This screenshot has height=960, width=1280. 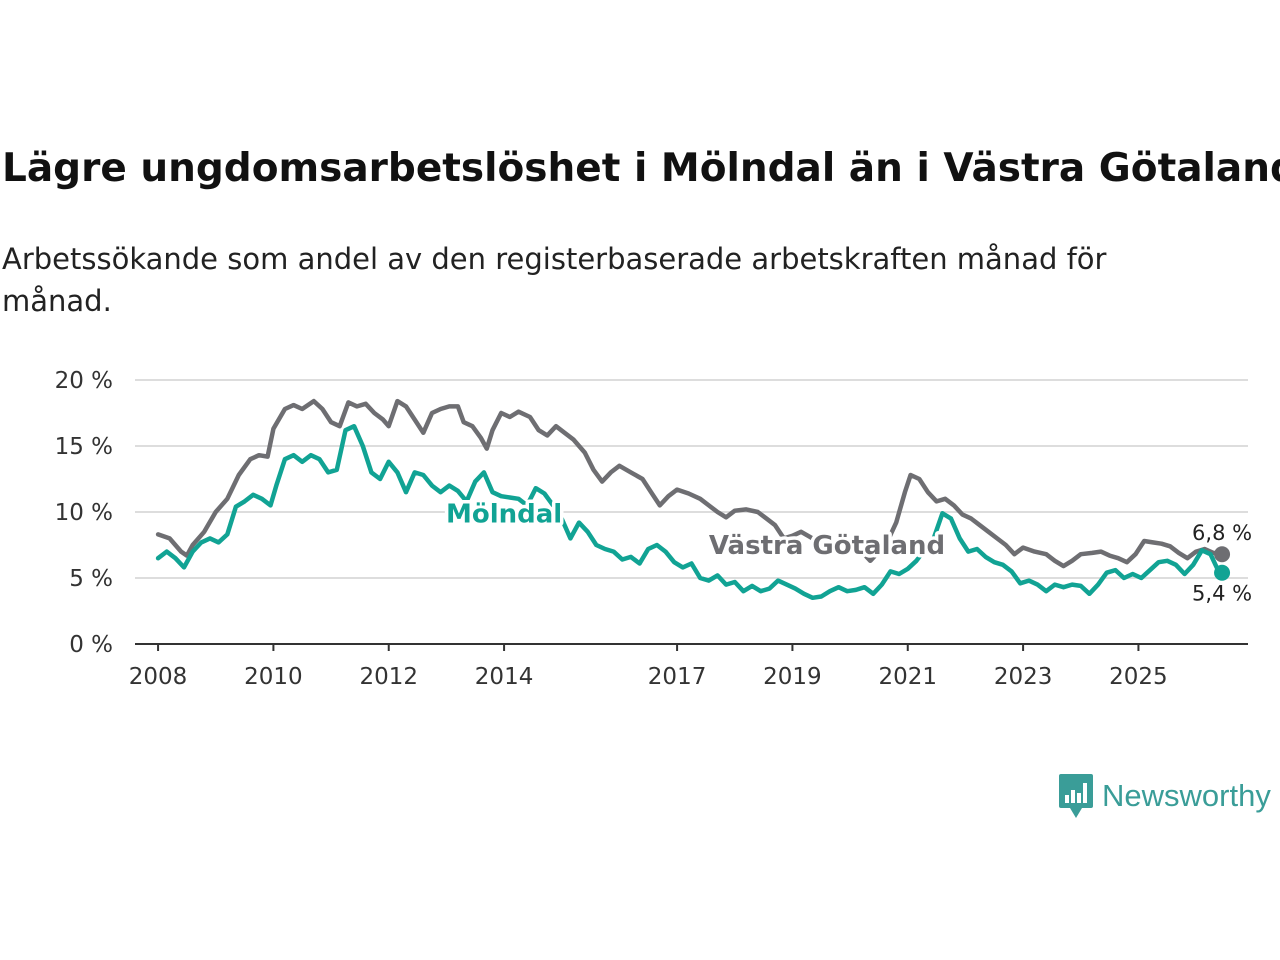 I want to click on newsworthy-logo-text: Newsworthy, so click(x=1186, y=795).